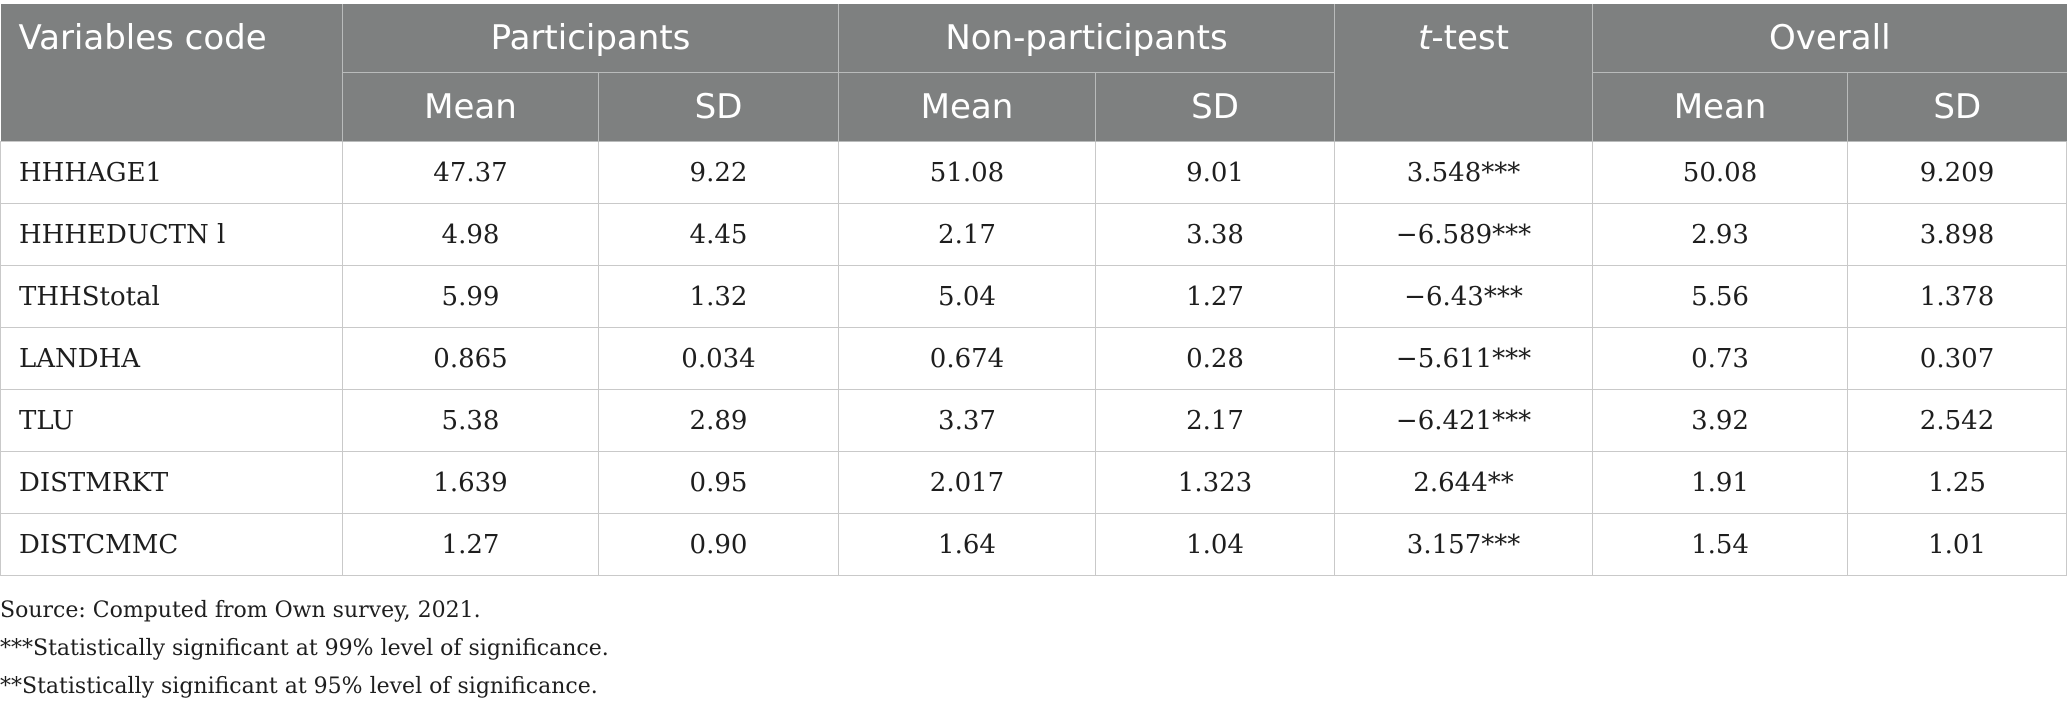  What do you see at coordinates (1720, 296) in the screenshot?
I see `cell-overall-mean: 5.56` at bounding box center [1720, 296].